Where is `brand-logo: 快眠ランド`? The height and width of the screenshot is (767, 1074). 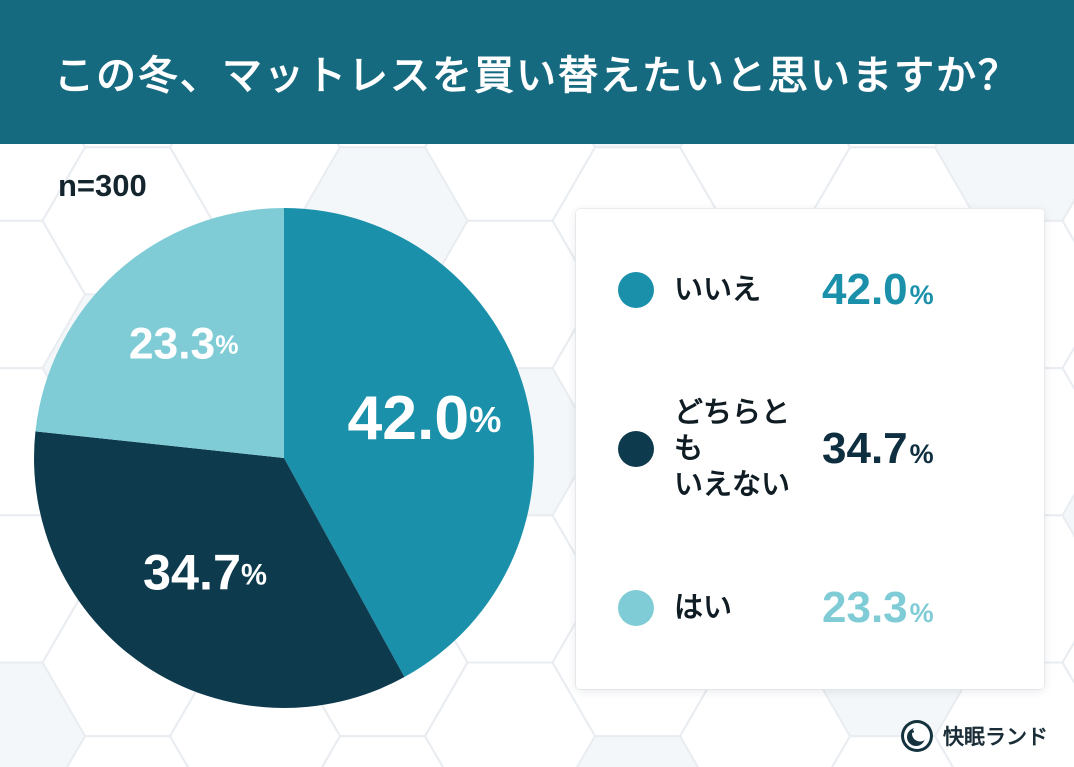 brand-logo: 快眠ランド is located at coordinates (974, 736).